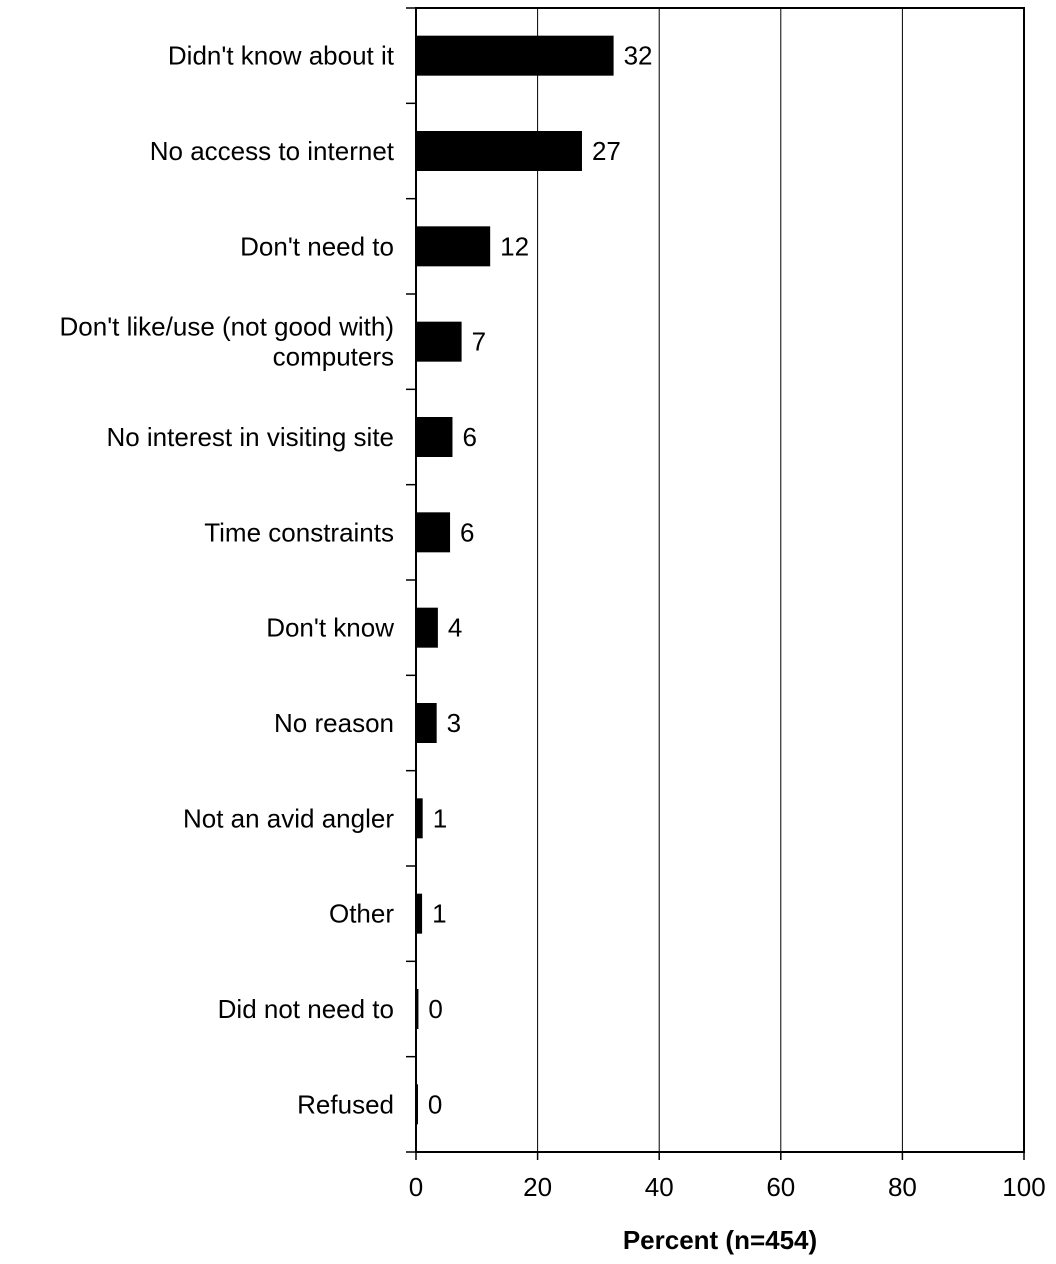 The width and height of the screenshot is (1056, 1264). I want to click on x-tick-label: 100, so click(1023, 1187).